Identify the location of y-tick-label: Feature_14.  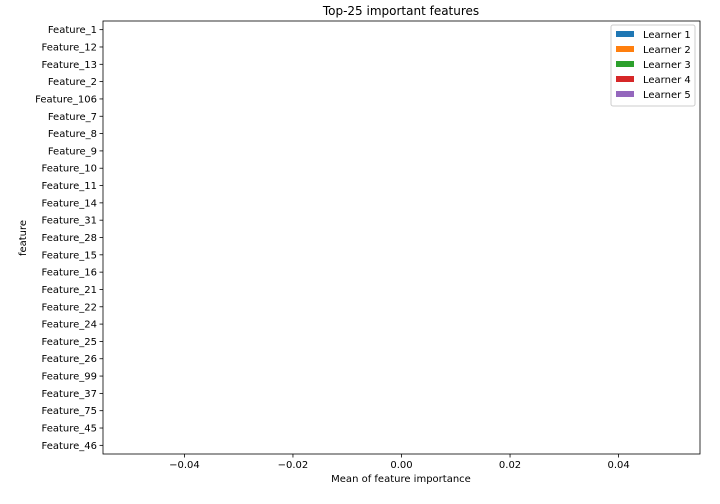
(69, 203).